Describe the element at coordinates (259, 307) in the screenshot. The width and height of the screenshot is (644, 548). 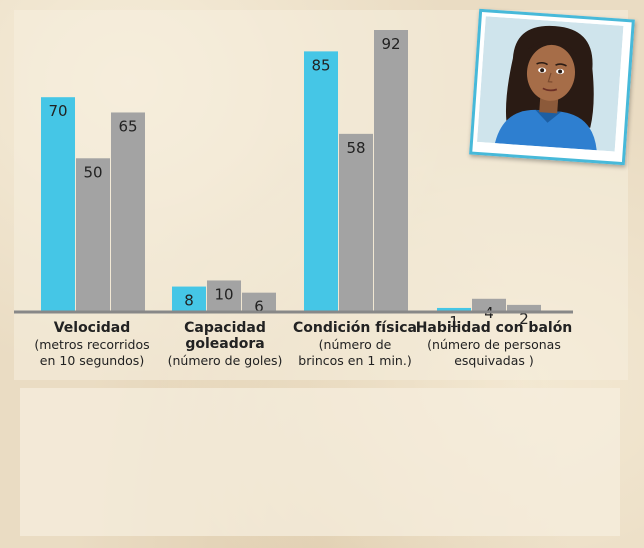
I see `bar-value-label: 6` at that location.